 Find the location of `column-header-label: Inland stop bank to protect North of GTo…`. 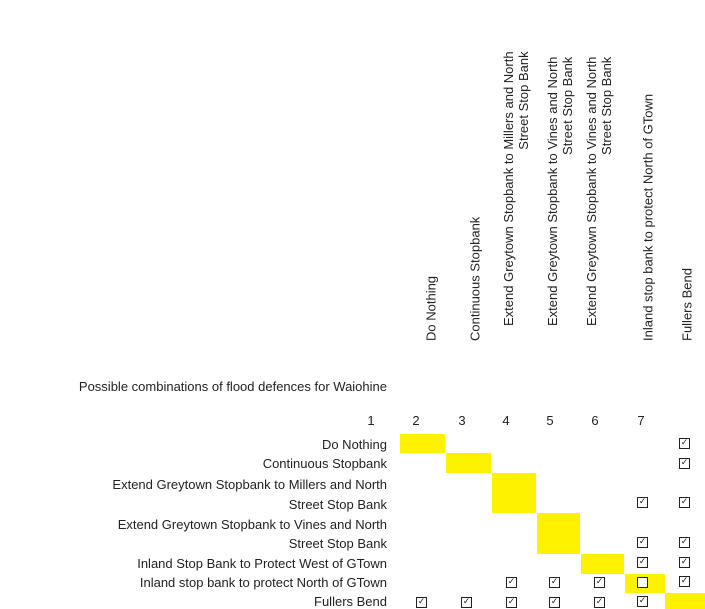

column-header-label: Inland stop bank to protect North of GTo… is located at coordinates (648, 217).